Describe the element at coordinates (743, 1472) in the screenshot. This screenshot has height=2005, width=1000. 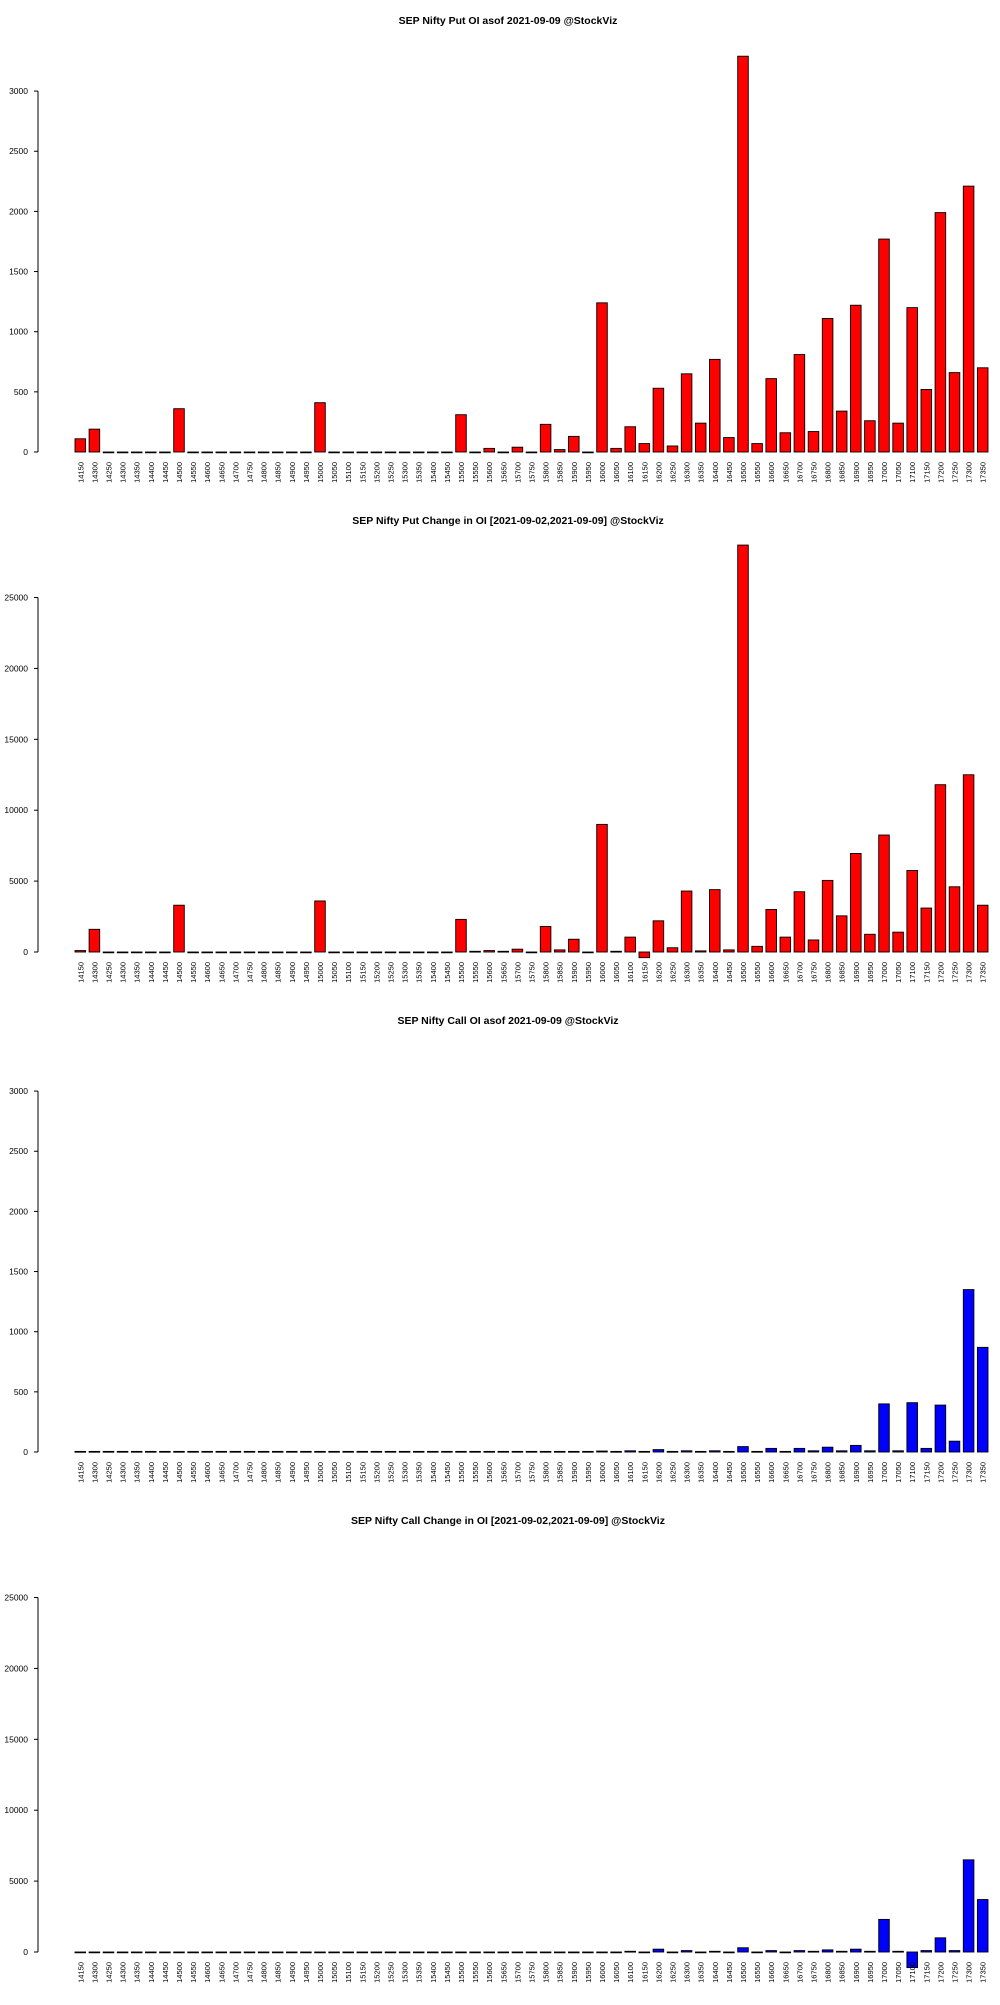
I see `x-tick-label: 16500` at that location.